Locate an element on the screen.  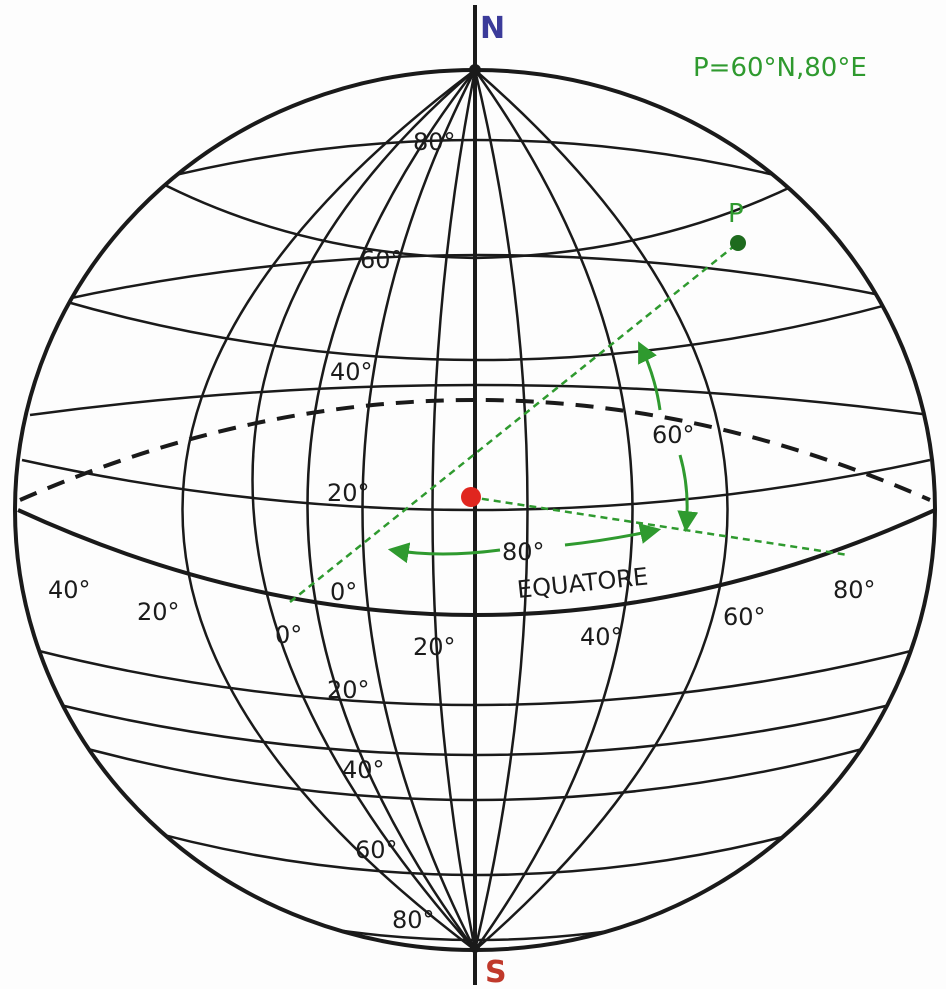
parallel-60n is located at coordinates (483, 277).